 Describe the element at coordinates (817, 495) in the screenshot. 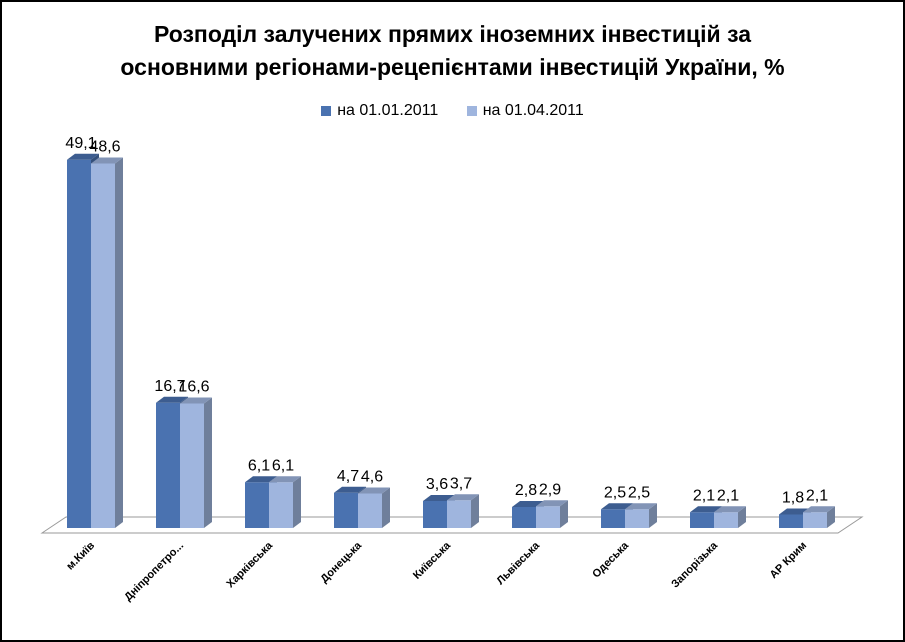

I see `data-label-series-2-9: 2,1` at that location.